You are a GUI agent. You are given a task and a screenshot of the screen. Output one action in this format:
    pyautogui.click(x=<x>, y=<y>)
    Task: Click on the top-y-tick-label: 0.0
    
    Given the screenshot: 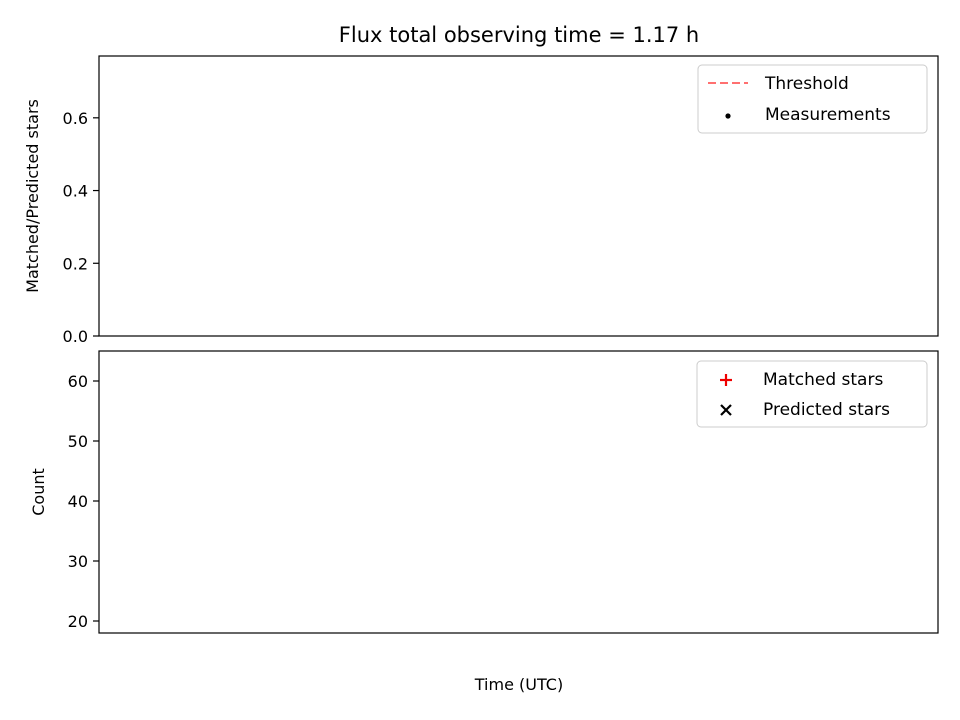 What is the action you would take?
    pyautogui.click(x=75, y=336)
    